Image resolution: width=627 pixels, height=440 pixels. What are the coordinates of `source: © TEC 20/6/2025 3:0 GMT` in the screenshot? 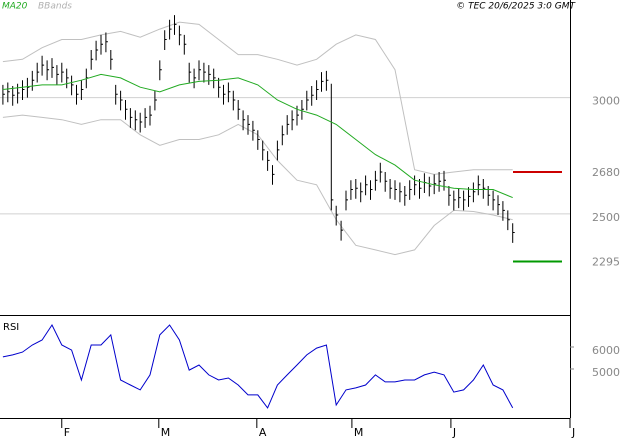 It's located at (516, 7).